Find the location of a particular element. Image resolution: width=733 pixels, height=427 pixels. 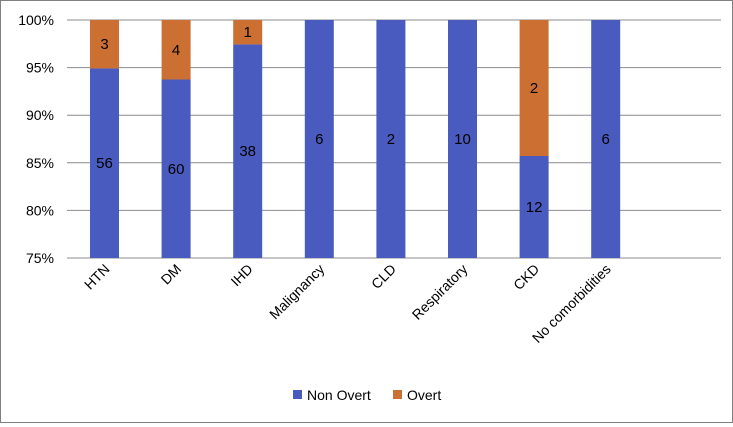

category-label: HTN is located at coordinates (97, 277).